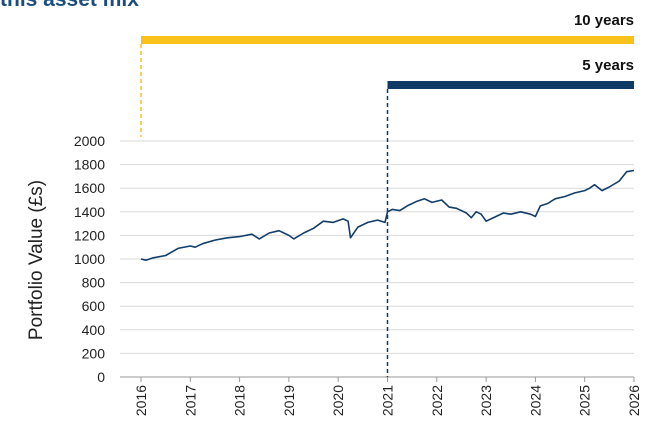 Image resolution: width=648 pixels, height=430 pixels. What do you see at coordinates (89, 165) in the screenshot?
I see `y-tick-label: 1800` at bounding box center [89, 165].